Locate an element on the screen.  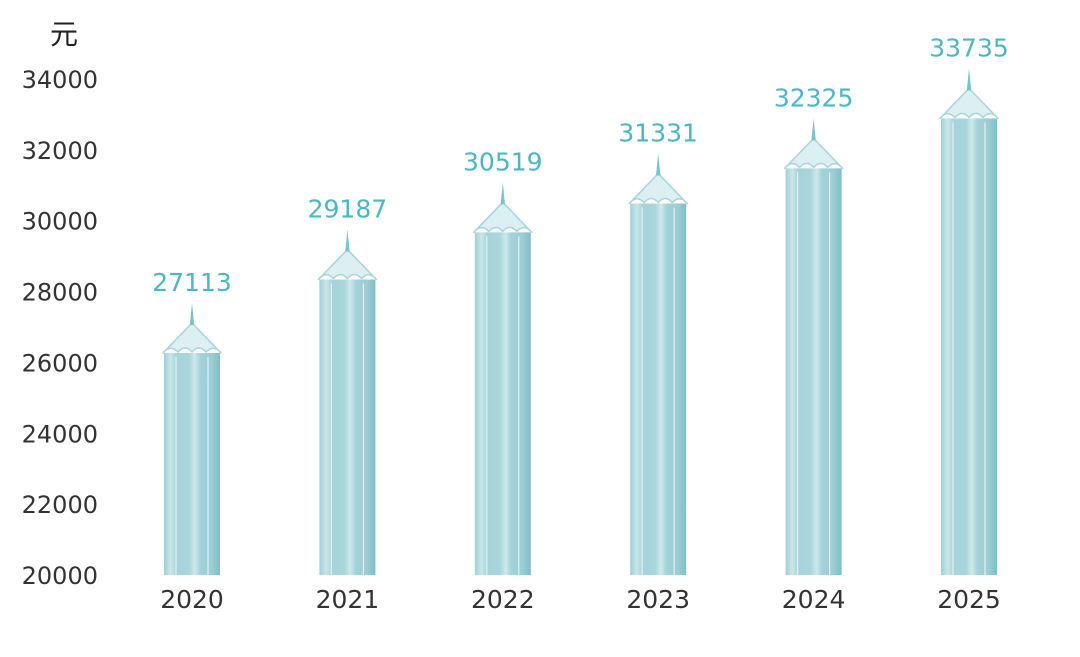
data-label: 32325 is located at coordinates (814, 97).